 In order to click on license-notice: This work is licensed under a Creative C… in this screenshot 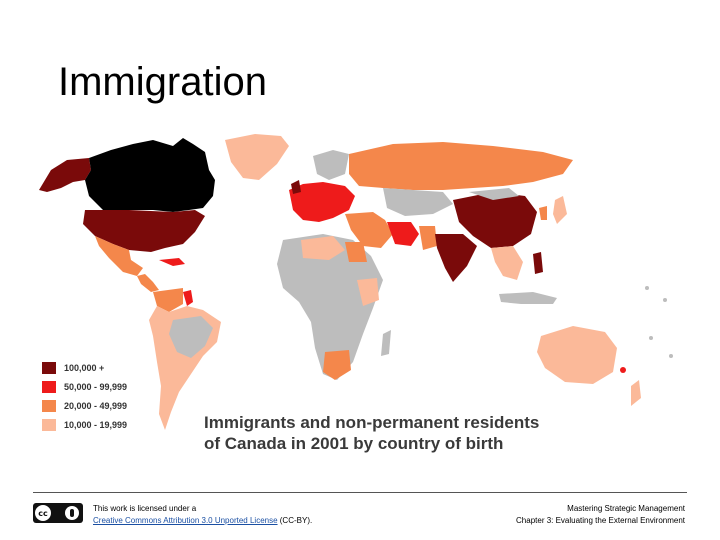, I will do `click(202, 515)`.